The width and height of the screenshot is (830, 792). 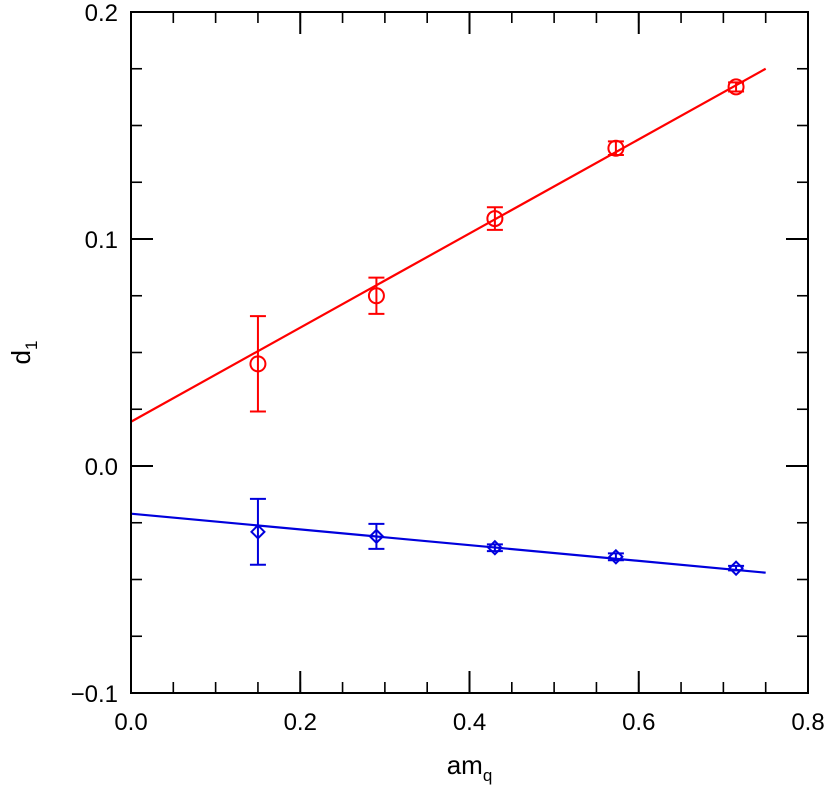 What do you see at coordinates (807, 722) in the screenshot?
I see `x-tick-label: 0.8` at bounding box center [807, 722].